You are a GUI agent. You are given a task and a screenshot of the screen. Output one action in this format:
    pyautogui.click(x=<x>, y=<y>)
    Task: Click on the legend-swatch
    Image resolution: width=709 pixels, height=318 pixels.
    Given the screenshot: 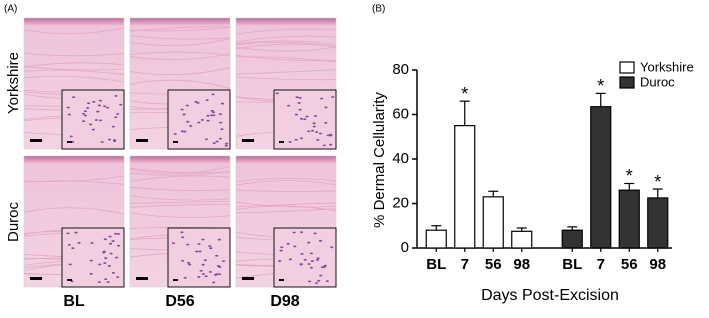 What is the action you would take?
    pyautogui.click(x=627, y=82)
    